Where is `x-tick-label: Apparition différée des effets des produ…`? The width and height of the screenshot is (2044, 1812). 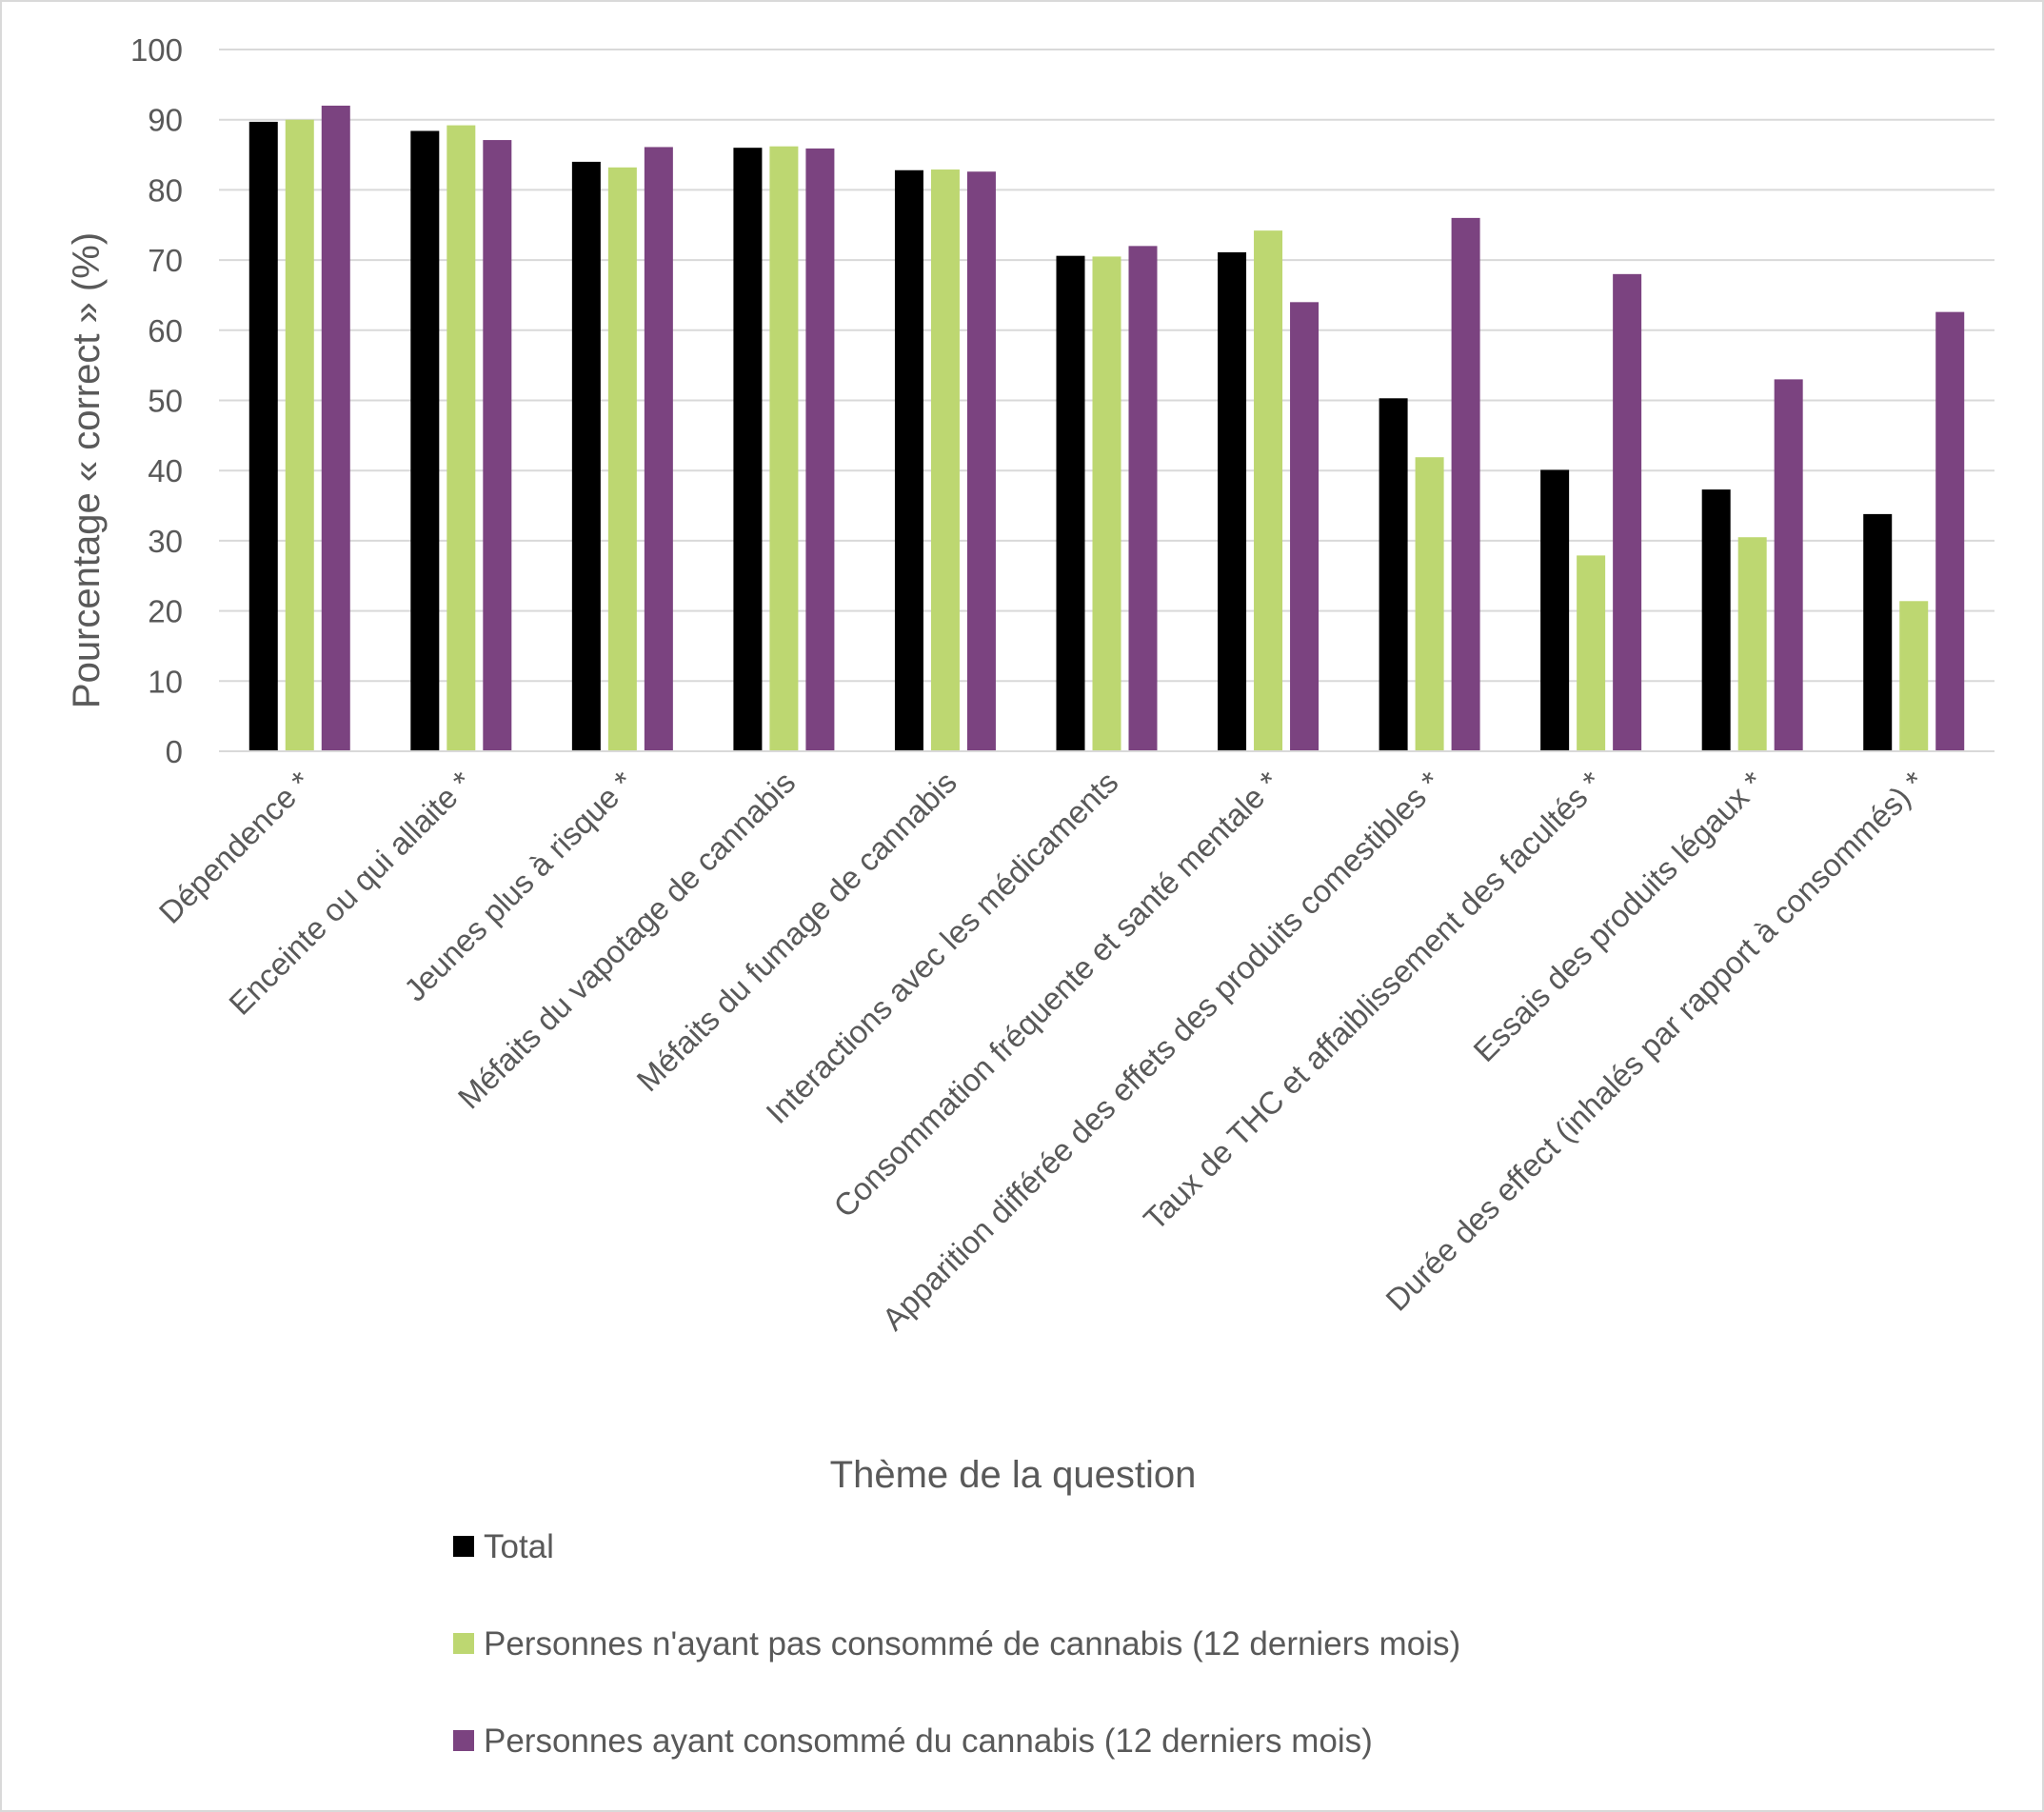 x-tick-label: Apparition différée des effets des produ… is located at coordinates (1161, 1051).